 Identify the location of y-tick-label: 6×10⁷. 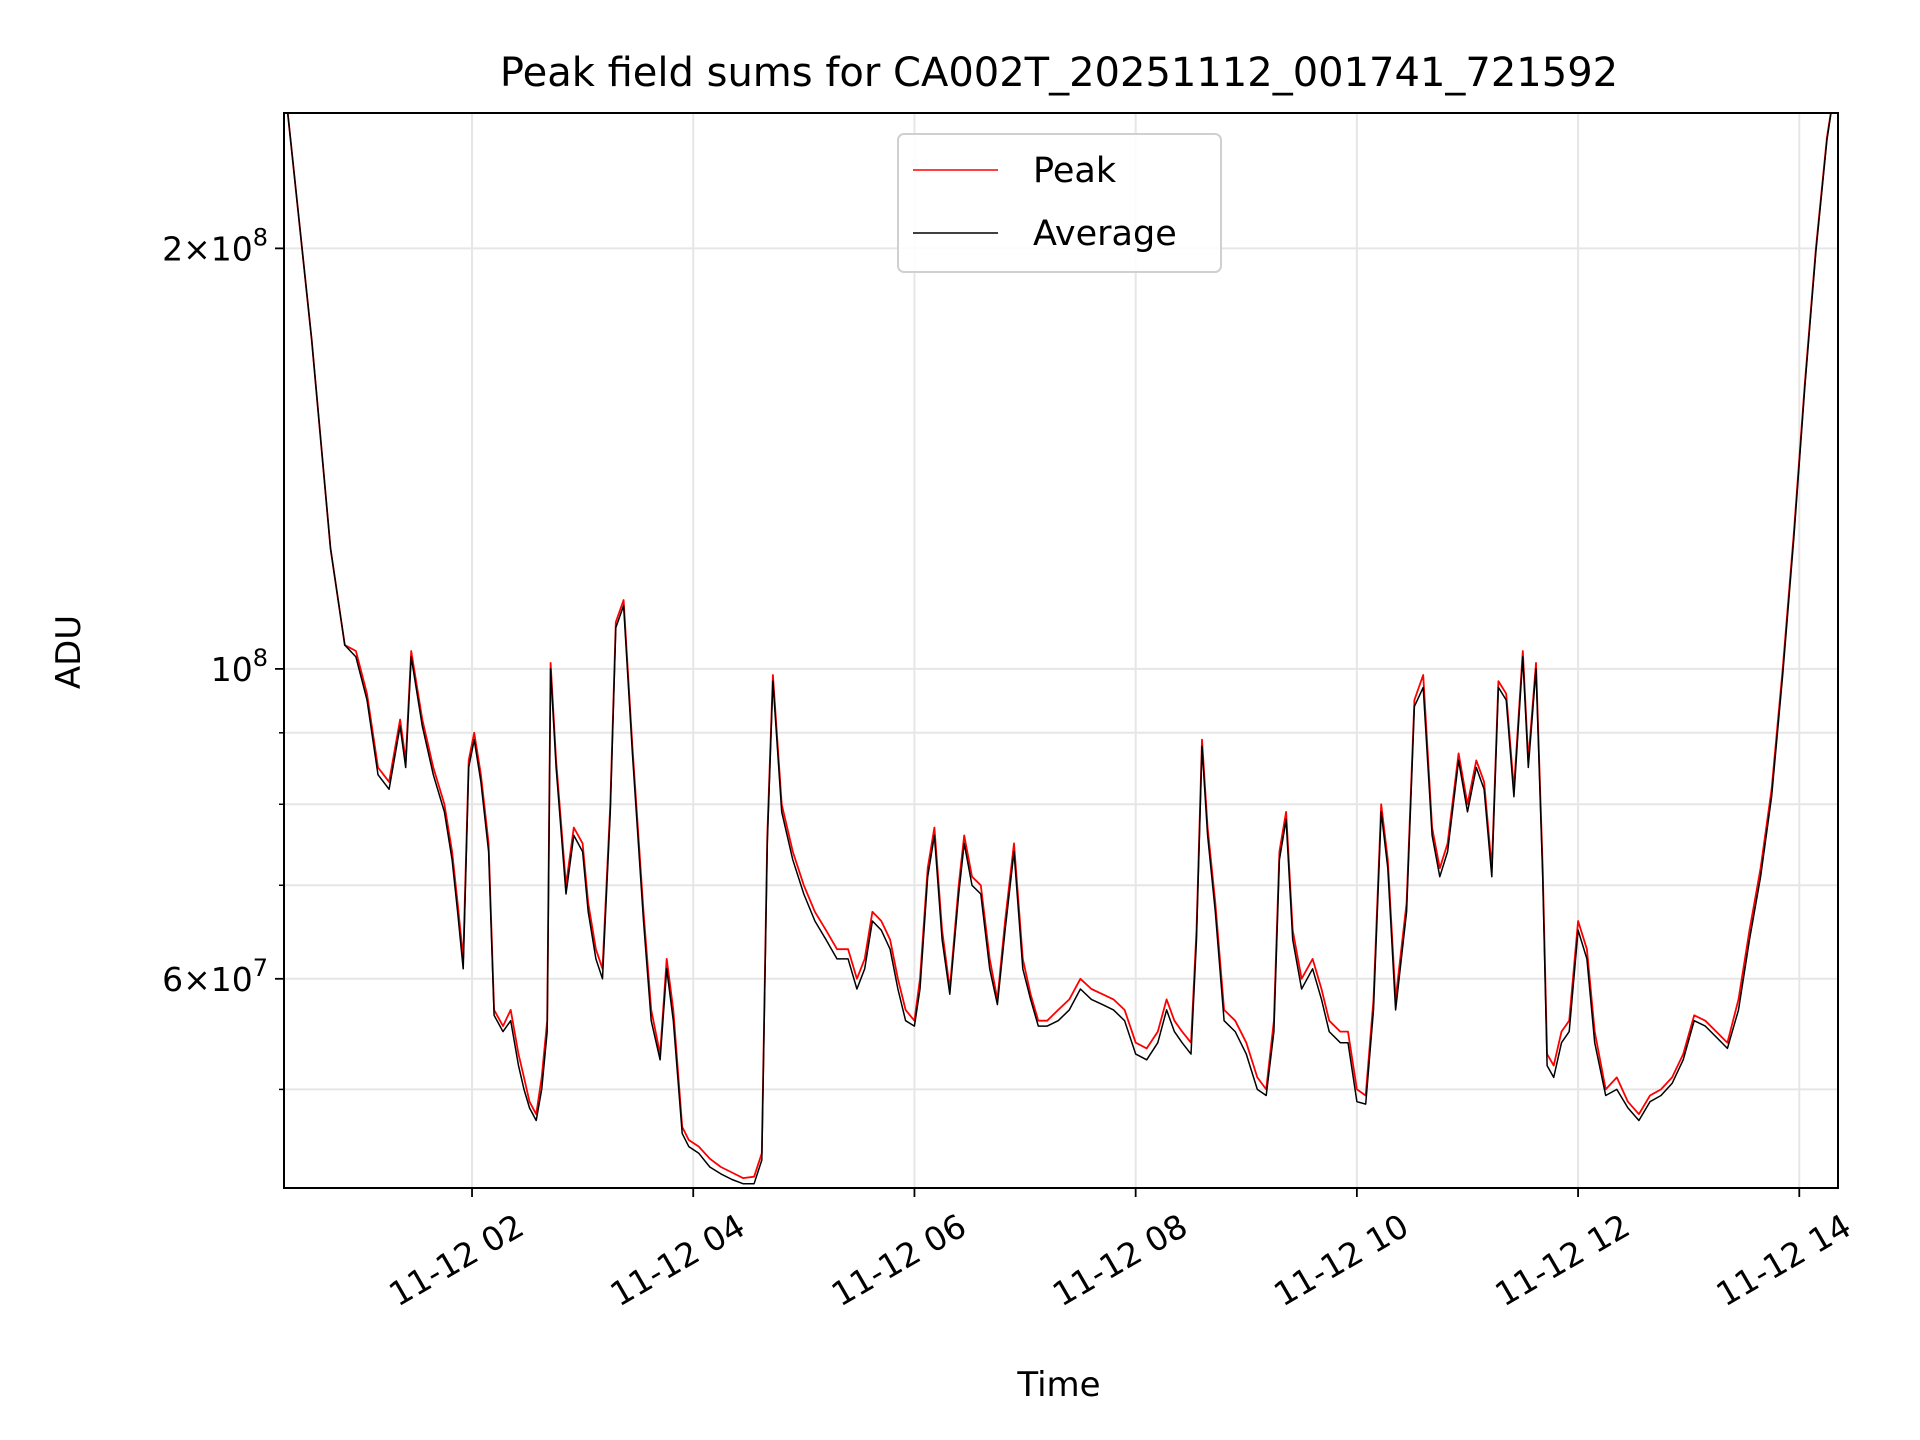
(215, 976).